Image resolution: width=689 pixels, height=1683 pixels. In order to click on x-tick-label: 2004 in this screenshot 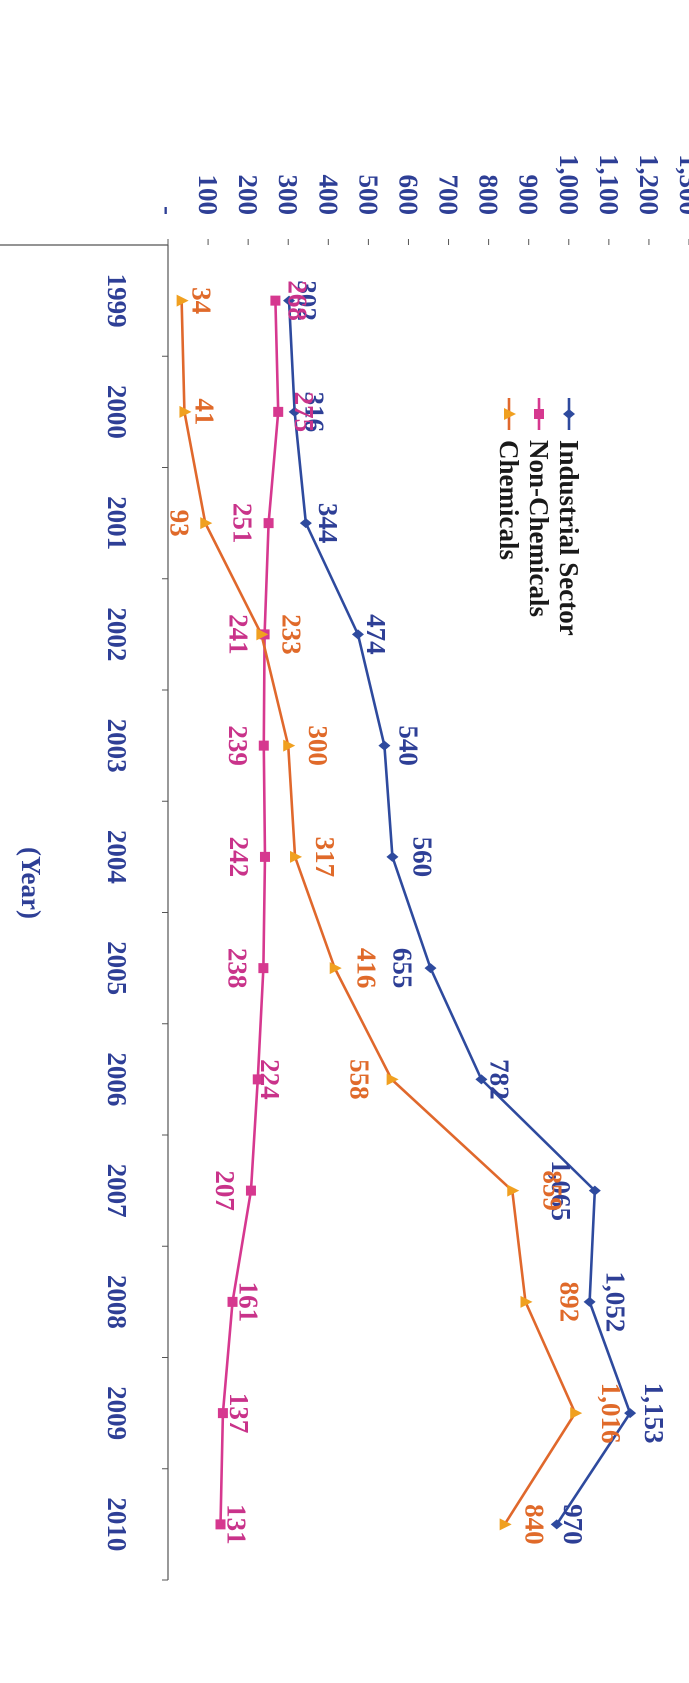, I will do `click(117, 857)`.